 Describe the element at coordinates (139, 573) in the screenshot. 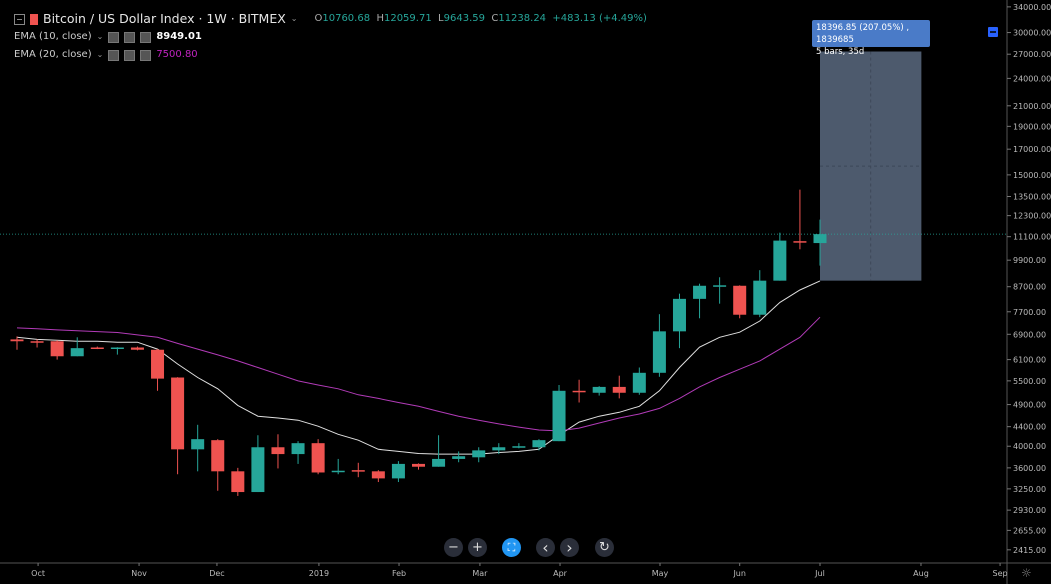

I see `time-tick-label: Nov` at that location.